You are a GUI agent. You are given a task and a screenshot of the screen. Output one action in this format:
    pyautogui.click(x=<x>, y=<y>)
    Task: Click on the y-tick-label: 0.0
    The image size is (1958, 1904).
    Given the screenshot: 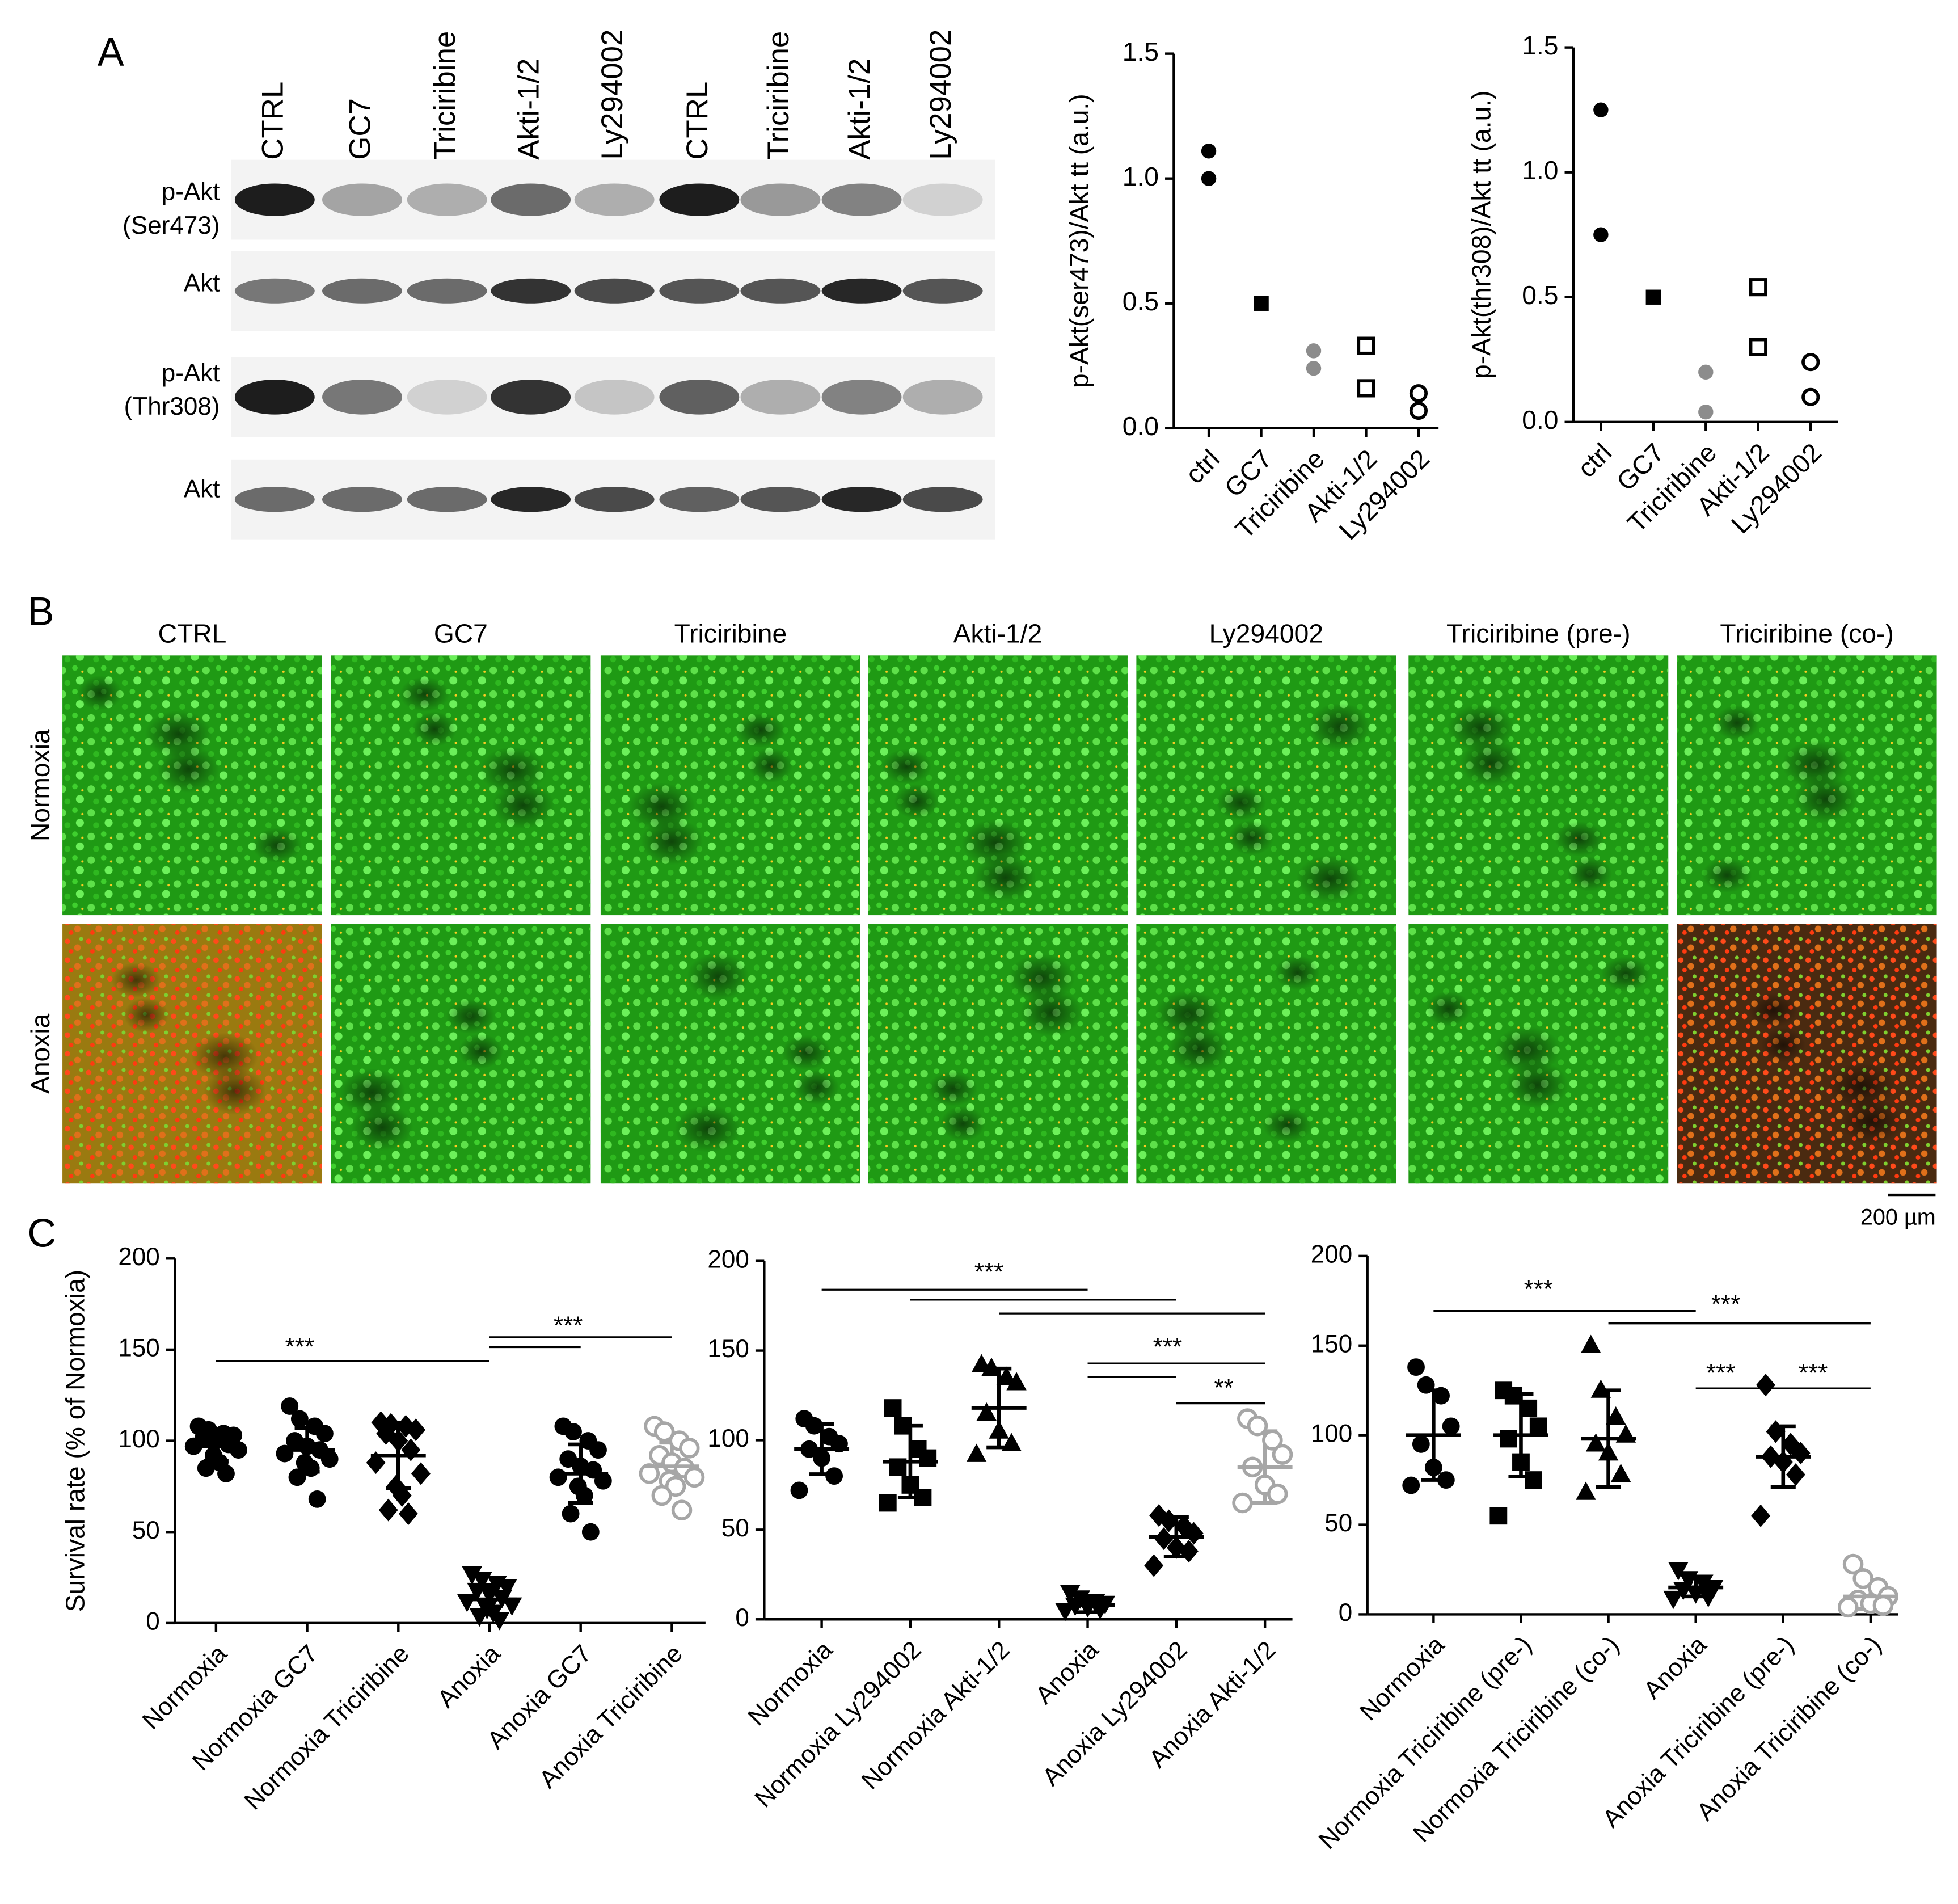 What is the action you would take?
    pyautogui.click(x=1540, y=420)
    